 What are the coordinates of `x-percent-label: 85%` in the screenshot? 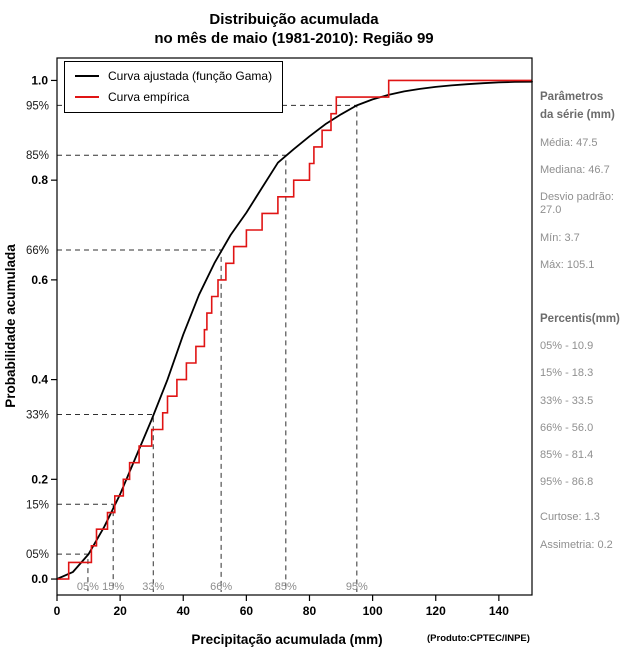 It's located at (286, 587).